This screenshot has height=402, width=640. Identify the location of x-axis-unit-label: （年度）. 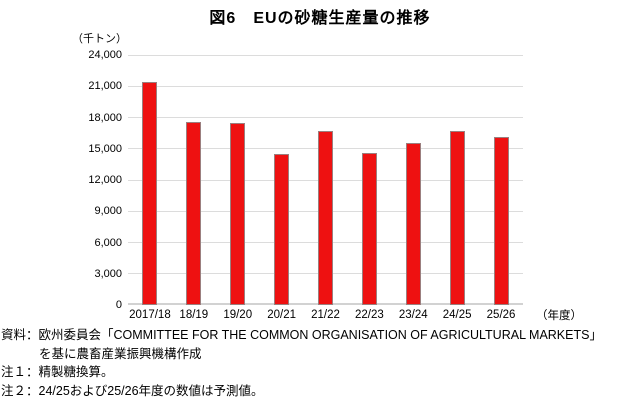
(559, 316).